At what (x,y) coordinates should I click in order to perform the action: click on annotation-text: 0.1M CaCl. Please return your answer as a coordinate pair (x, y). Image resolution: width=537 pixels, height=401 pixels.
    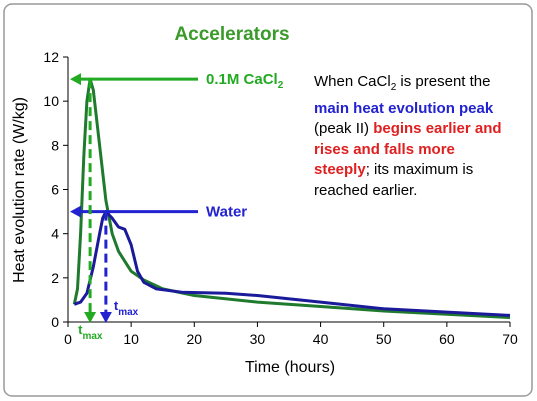
    Looking at the image, I should click on (242, 79).